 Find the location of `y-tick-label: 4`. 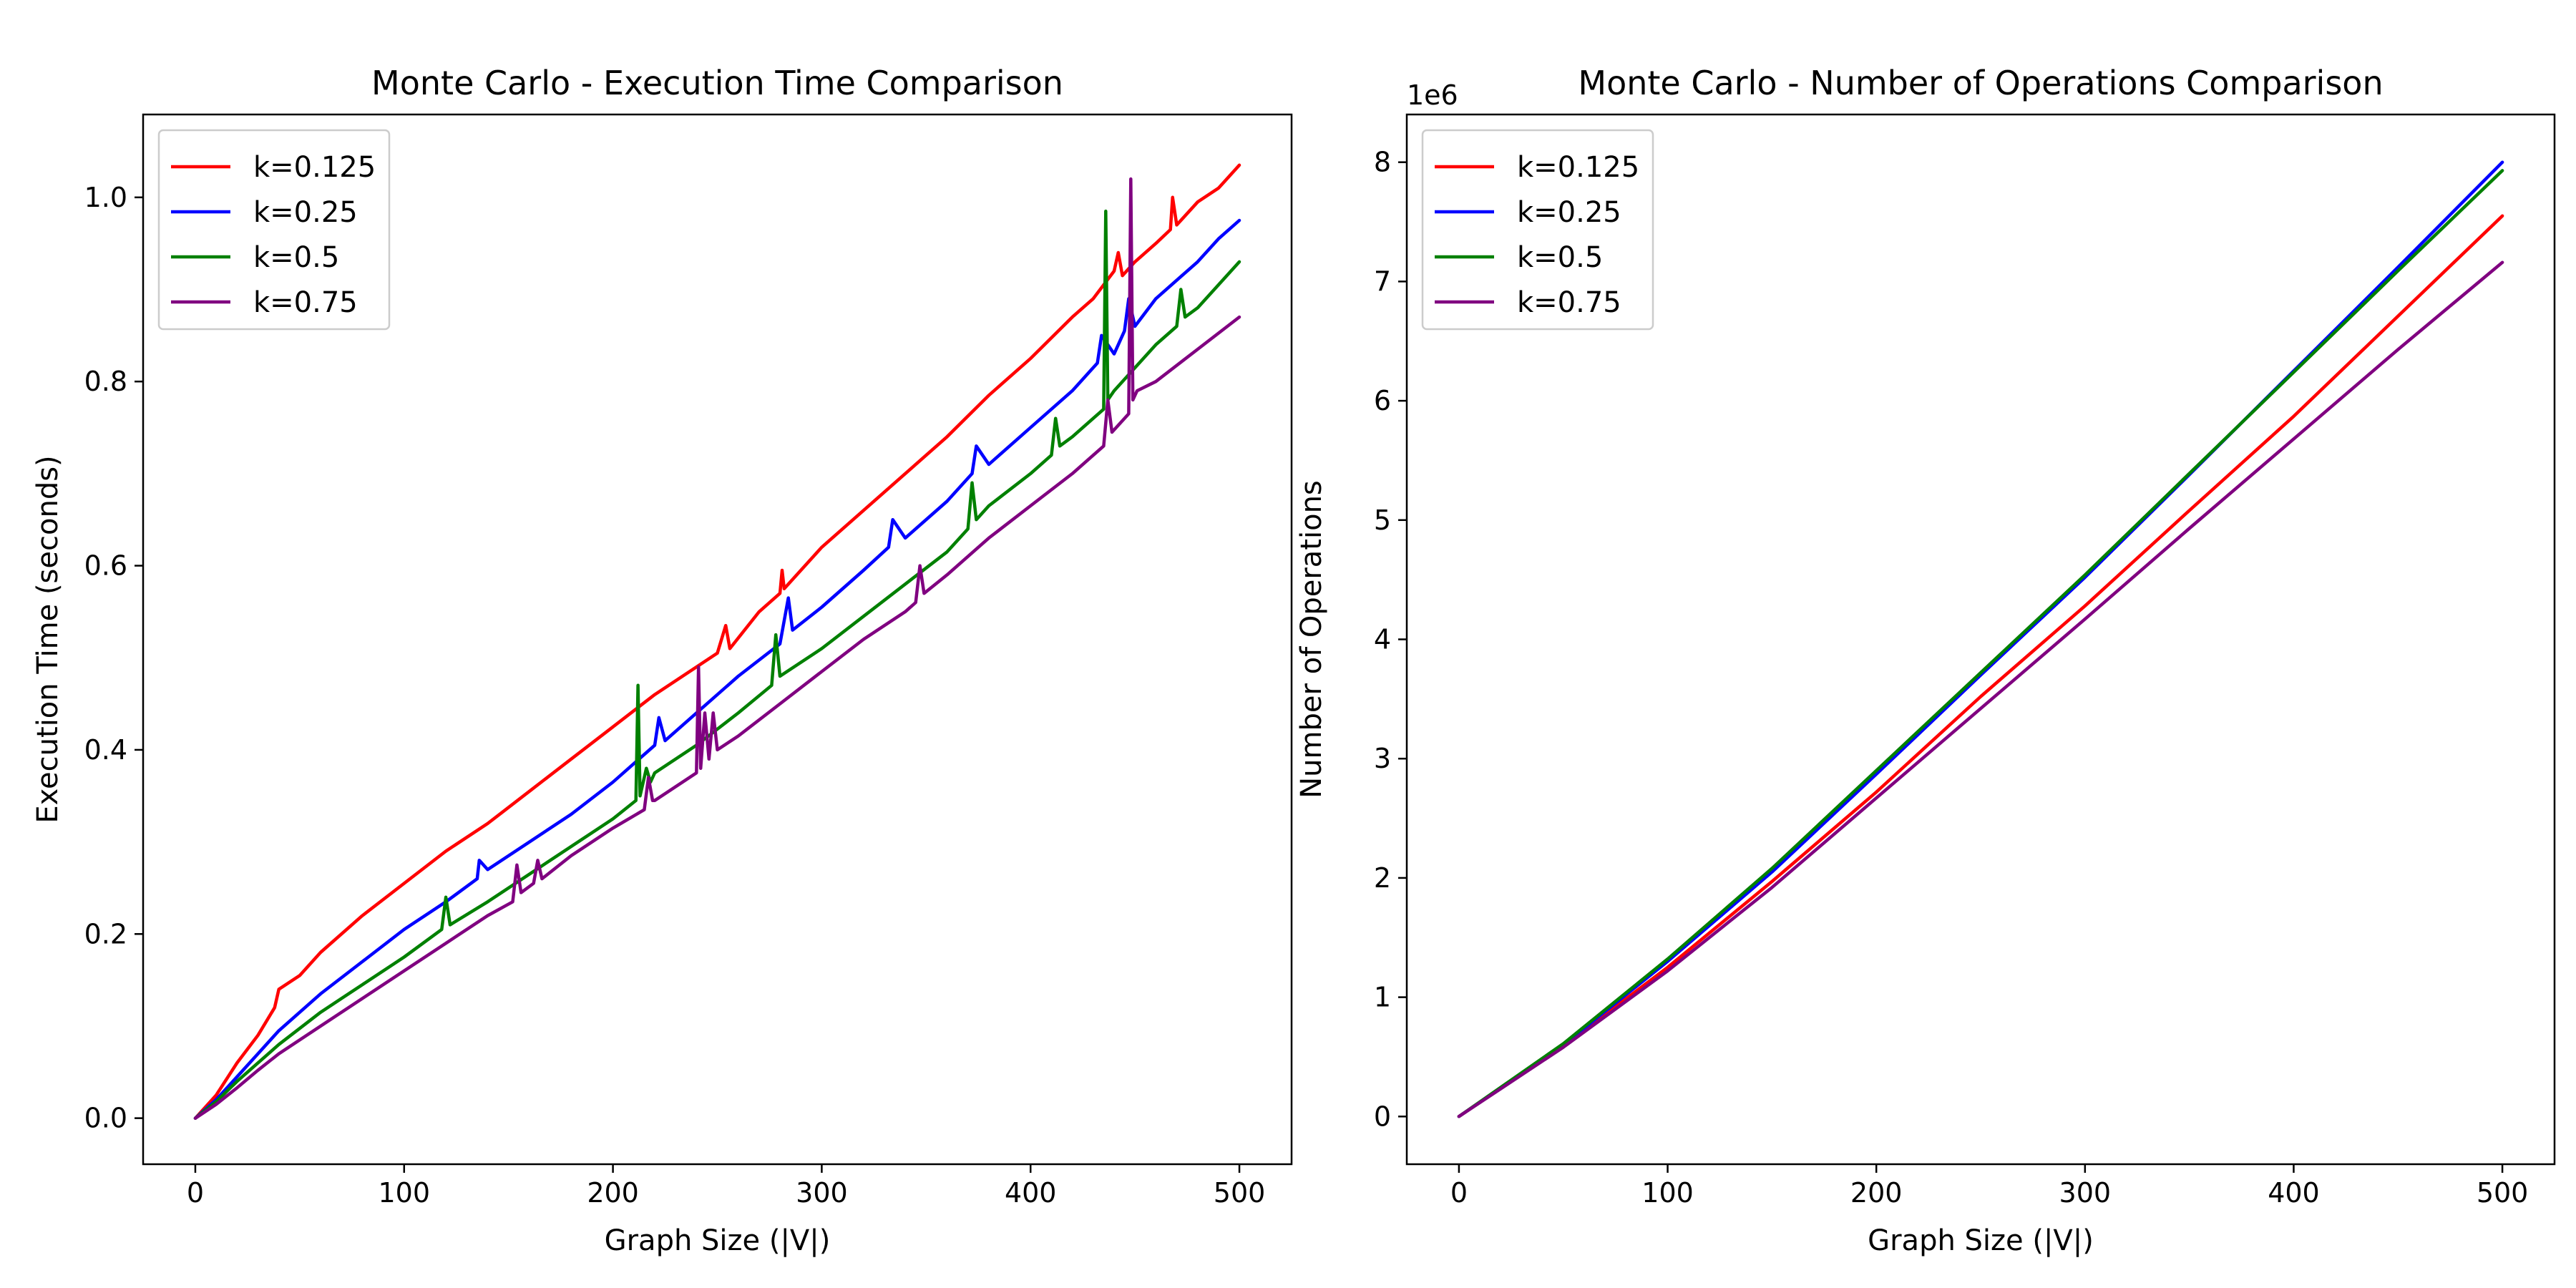

y-tick-label: 4 is located at coordinates (1382, 639).